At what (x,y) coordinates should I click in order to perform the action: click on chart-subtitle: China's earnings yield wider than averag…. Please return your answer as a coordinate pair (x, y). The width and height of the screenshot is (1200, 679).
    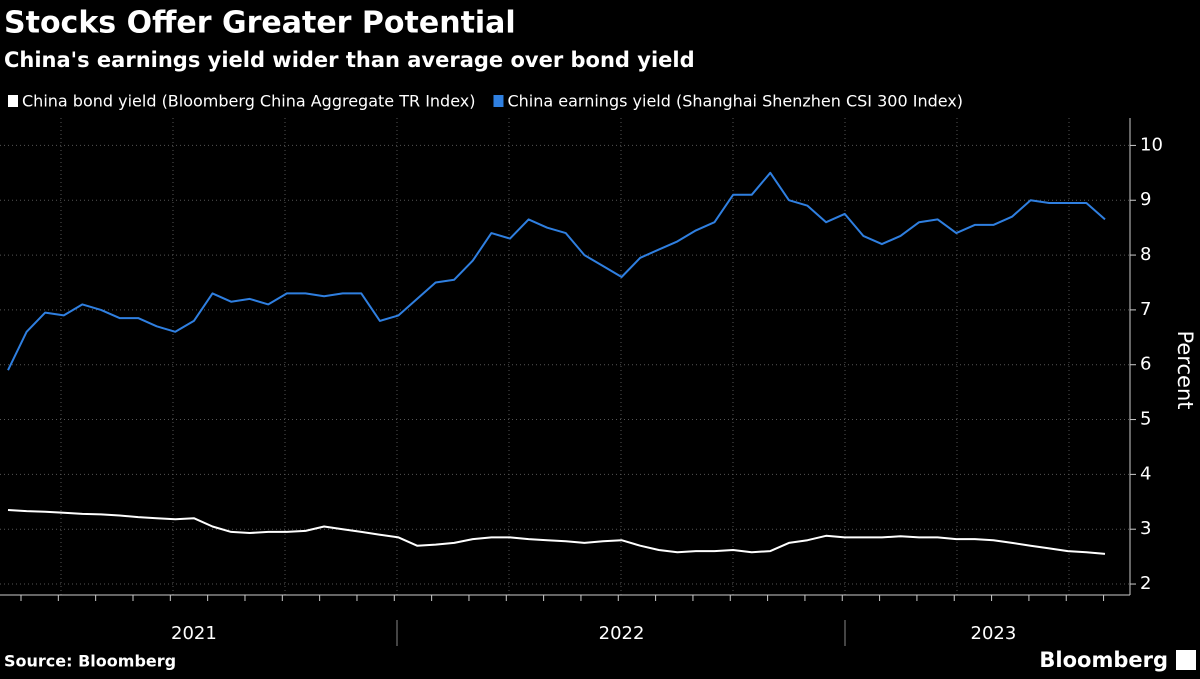
    Looking at the image, I should click on (349, 60).